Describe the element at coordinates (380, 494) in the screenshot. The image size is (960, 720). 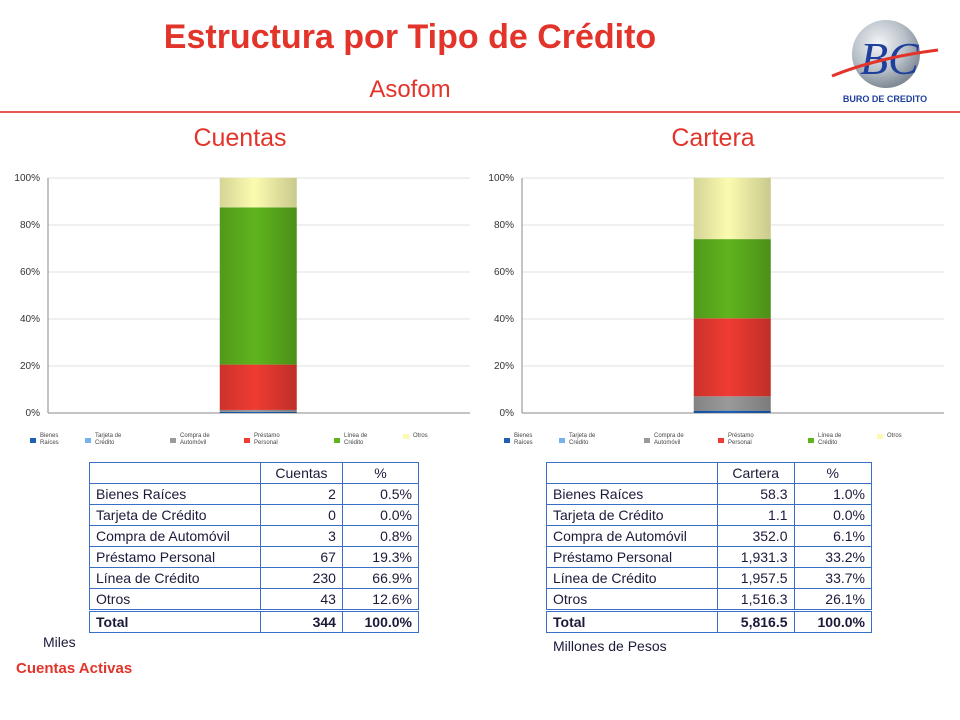
I see `table-cell: 0.5%` at that location.